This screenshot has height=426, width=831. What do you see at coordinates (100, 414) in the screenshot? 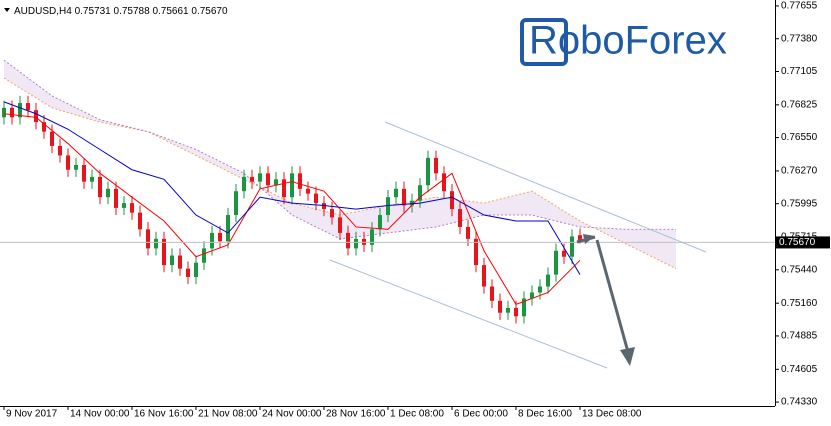
I see `x-tick-label: 14 Nov 00:00` at bounding box center [100, 414].